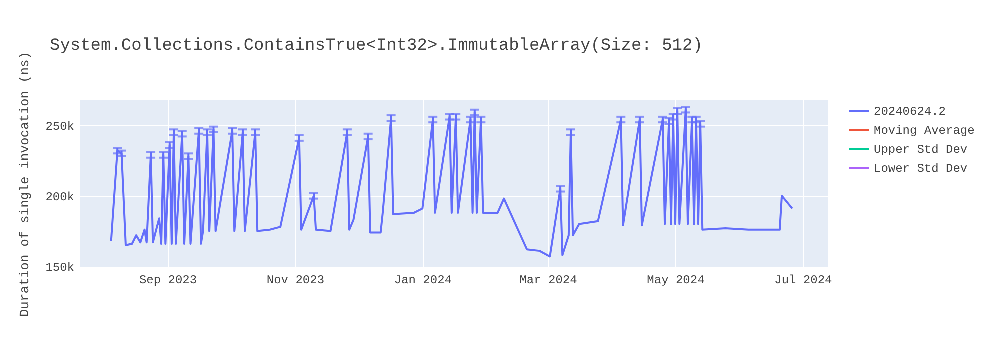 The image size is (1000, 350). What do you see at coordinates (25, 185) in the screenshot?
I see `y-axis-title: Duration of single invocation (ns)` at bounding box center [25, 185].